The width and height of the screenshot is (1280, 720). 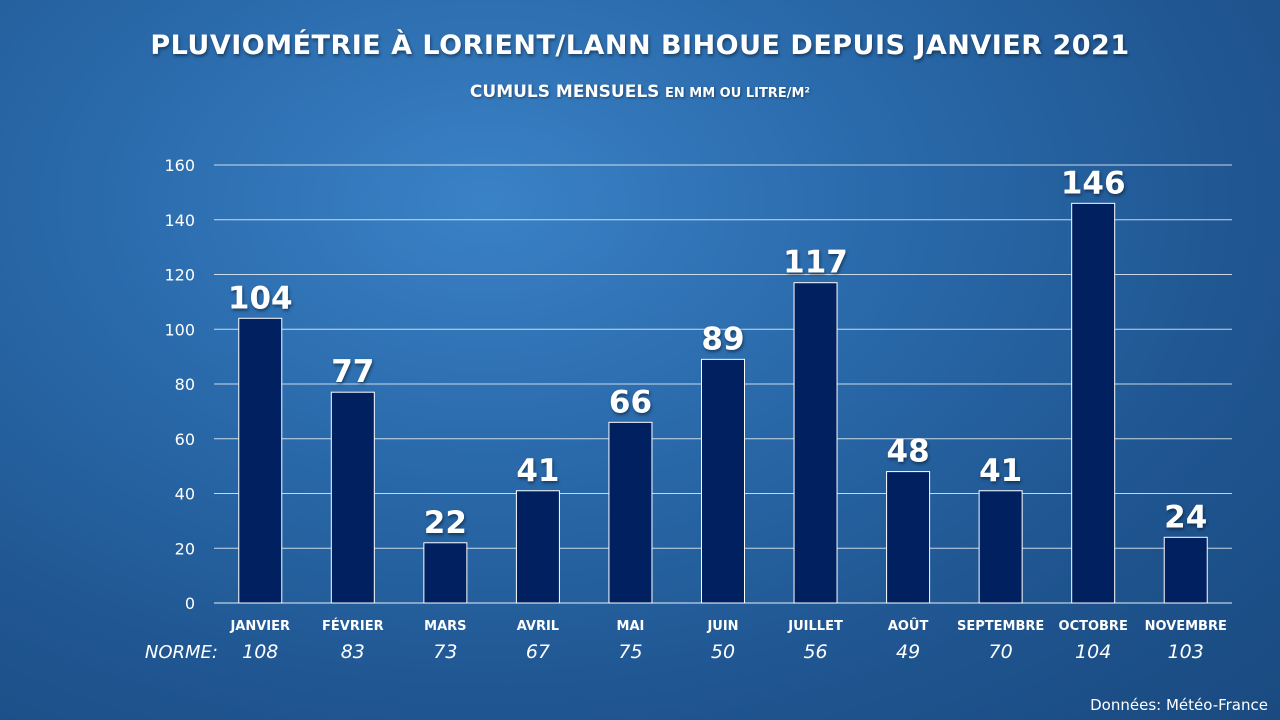 I want to click on y-tick-label: 40, so click(x=185, y=494).